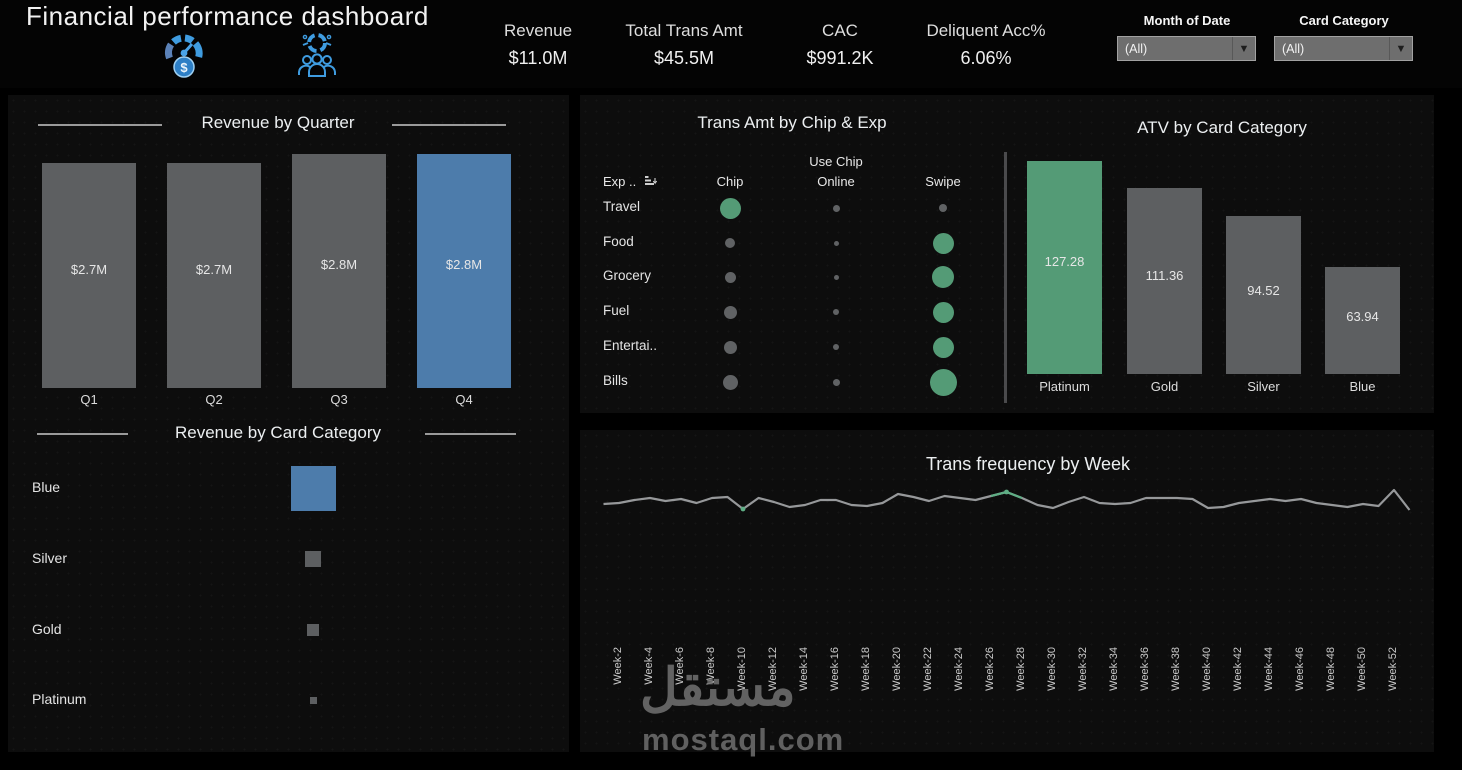  I want to click on week-tick-label: Week-32, so click(1083, 669).